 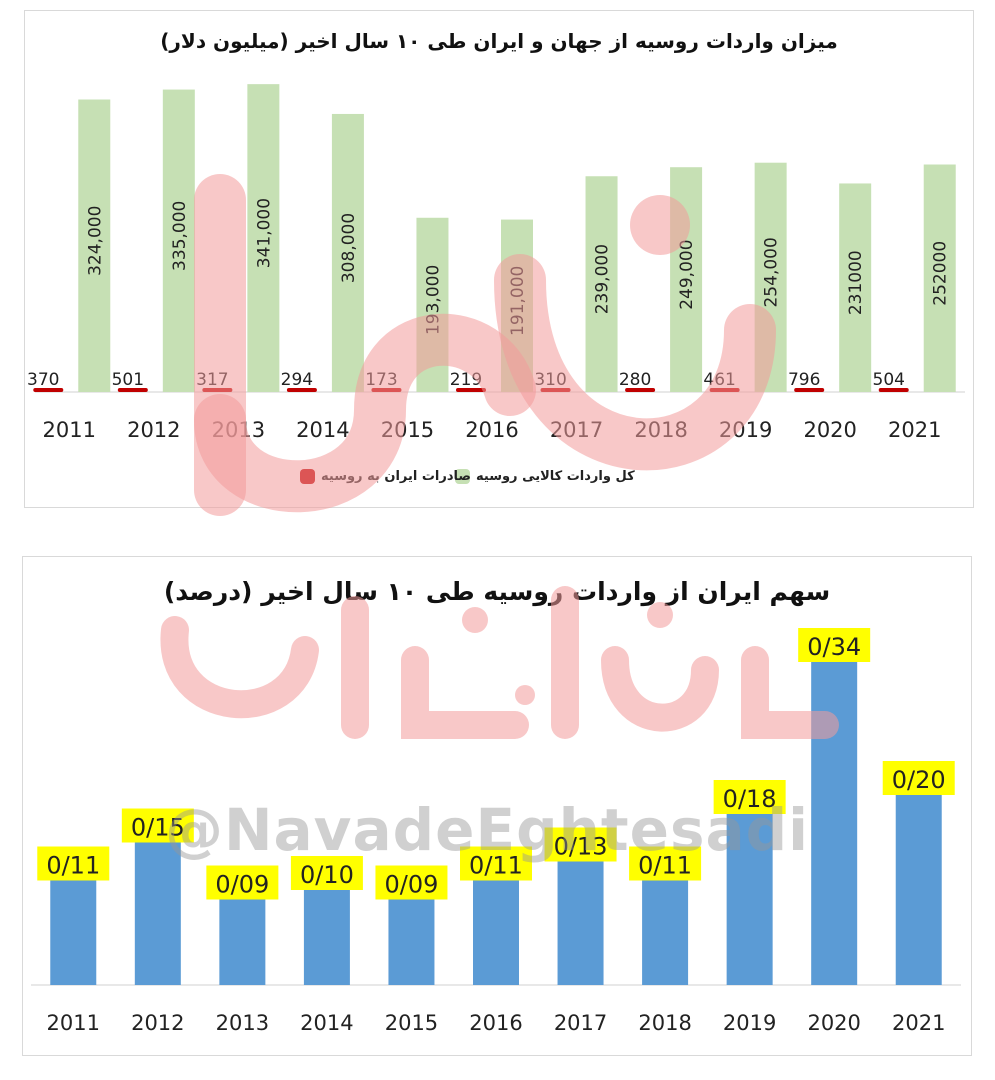 What do you see at coordinates (180, 236) in the screenshot?
I see `label-total-imports: 335,000` at bounding box center [180, 236].